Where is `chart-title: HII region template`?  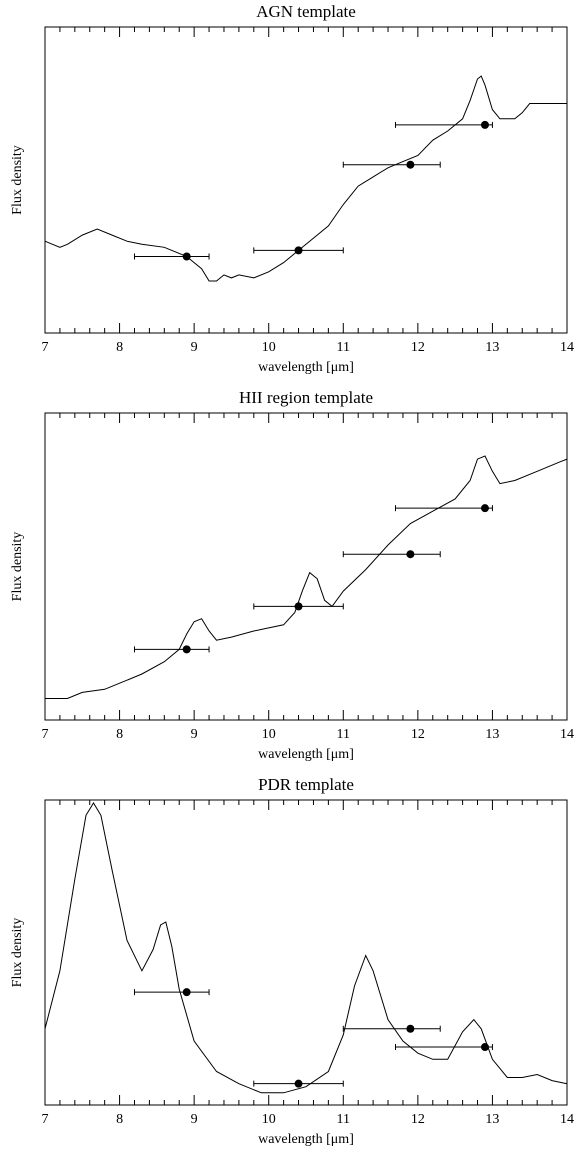
chart-title: HII region template is located at coordinates (306, 397).